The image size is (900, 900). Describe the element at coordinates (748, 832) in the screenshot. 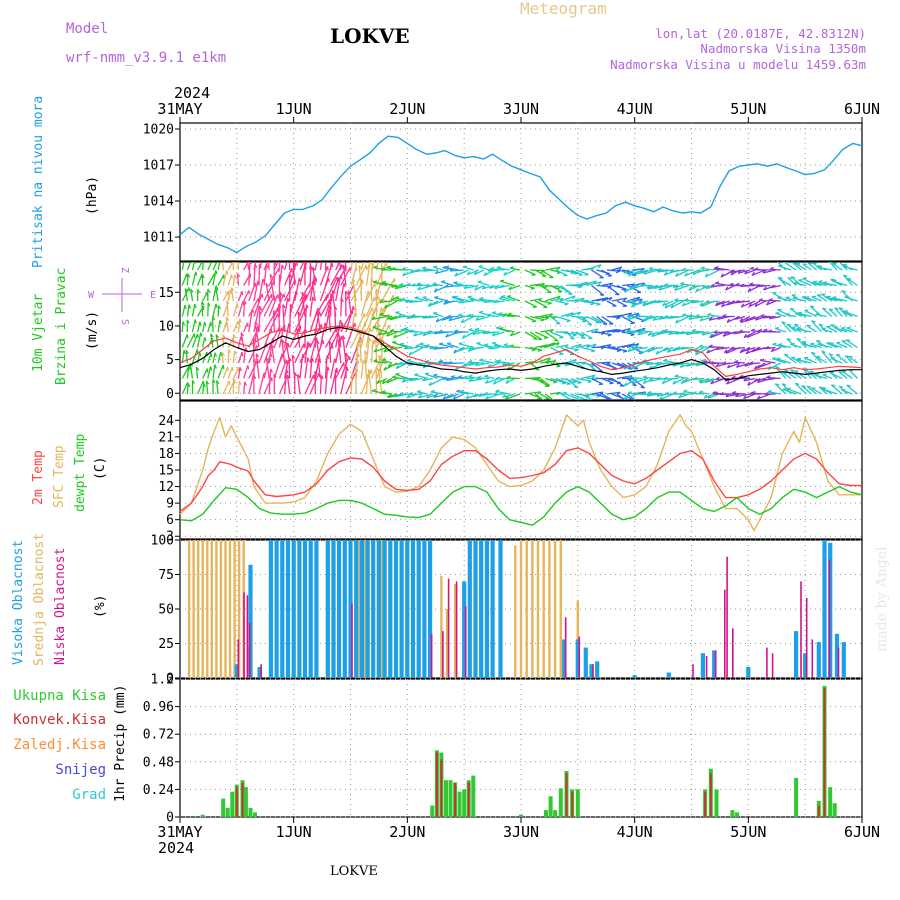

I see `time-label-bottom: 5JUN` at that location.